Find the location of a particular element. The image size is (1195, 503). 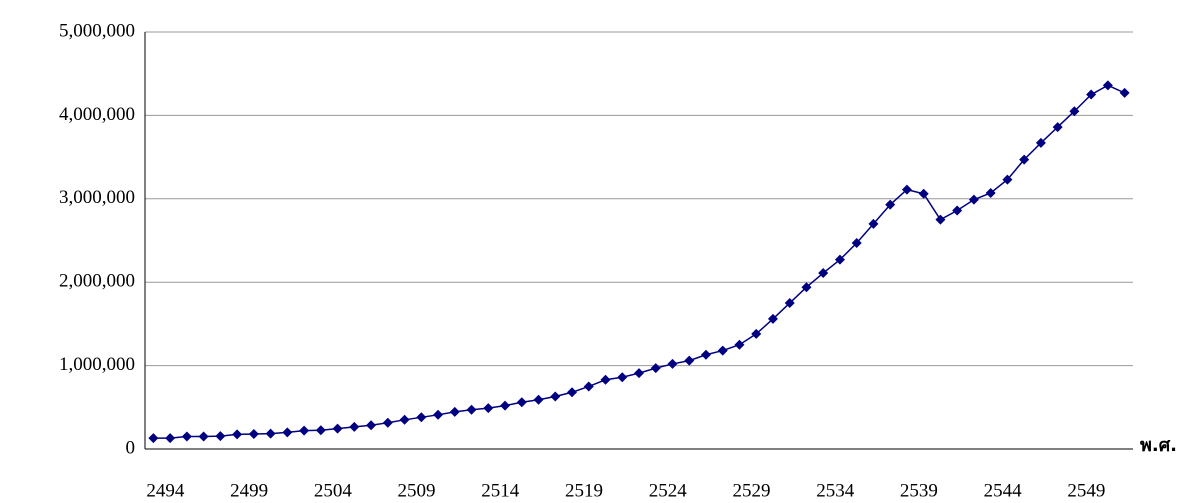

x-tick-label: 2549 is located at coordinates (1086, 490).